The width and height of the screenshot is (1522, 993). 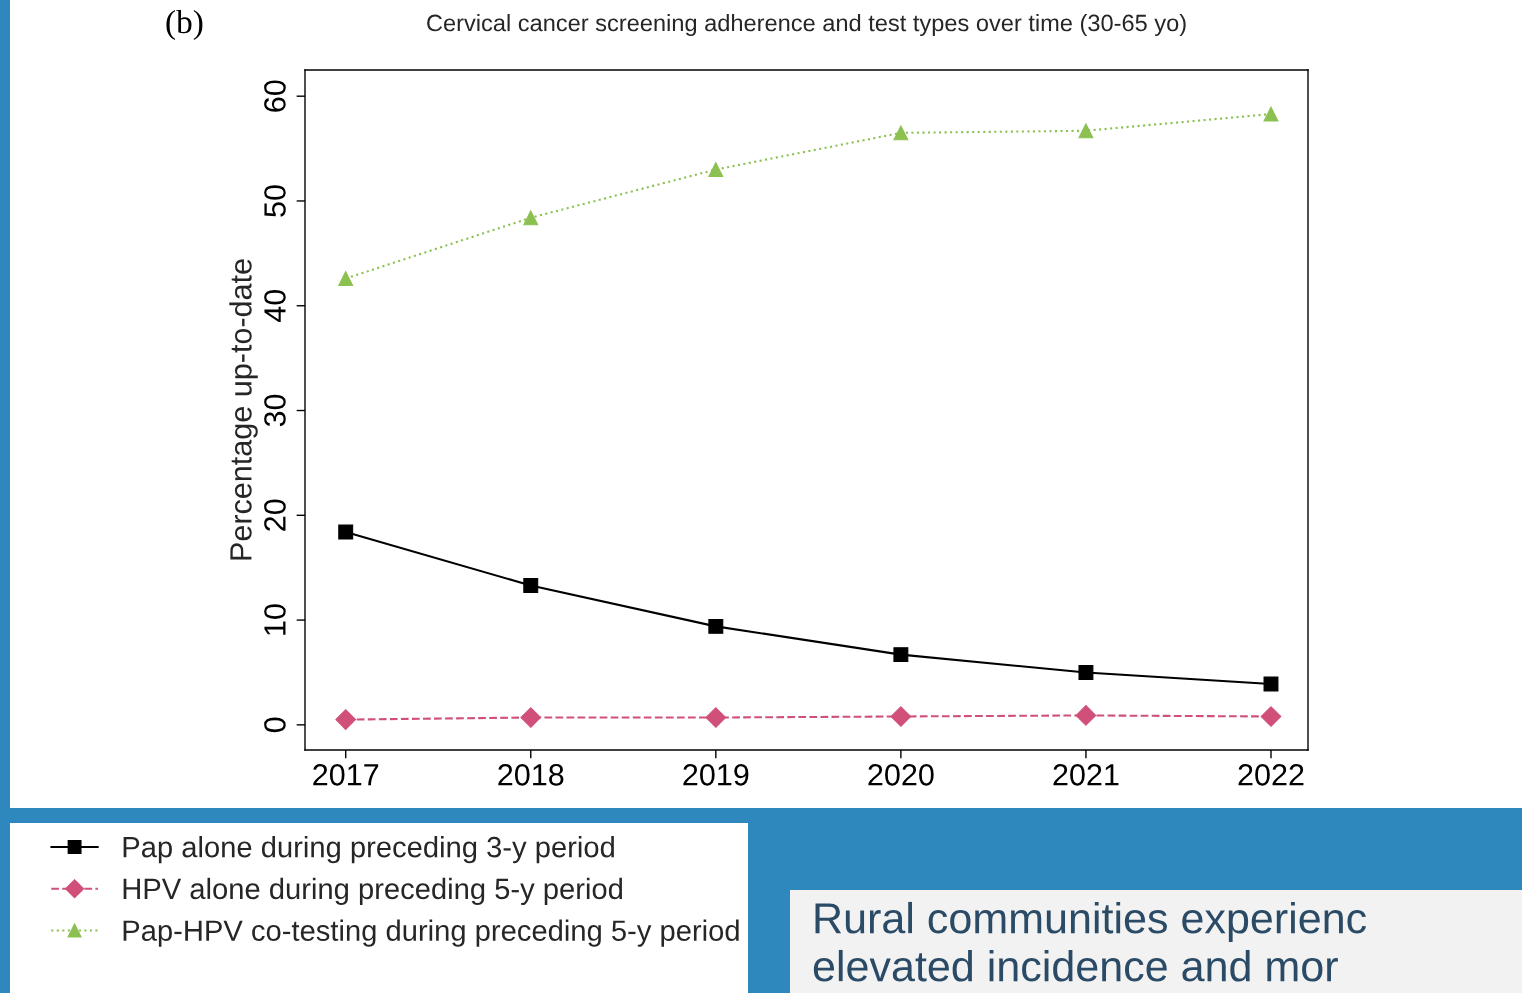 What do you see at coordinates (806, 25) in the screenshot?
I see `chart-title: Cervical cancer screening adherence and test types over time (30-65 yo)` at bounding box center [806, 25].